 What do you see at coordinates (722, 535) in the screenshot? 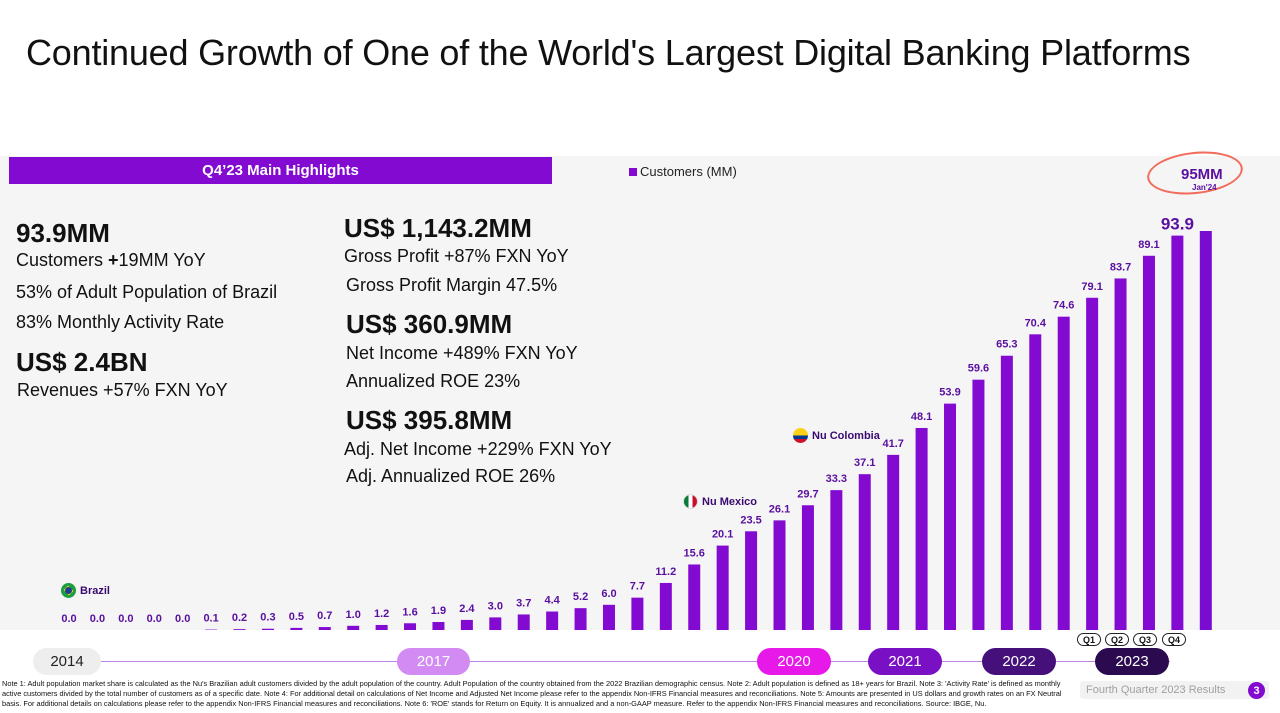
I see `bar-label-23: 20.1` at bounding box center [722, 535].